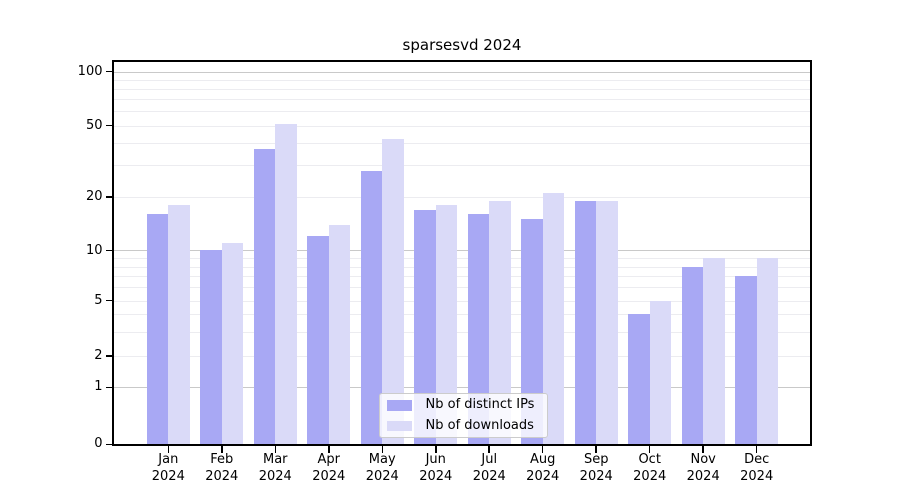  What do you see at coordinates (462, 45) in the screenshot?
I see `chart-title: sparsesvd 2024` at bounding box center [462, 45].